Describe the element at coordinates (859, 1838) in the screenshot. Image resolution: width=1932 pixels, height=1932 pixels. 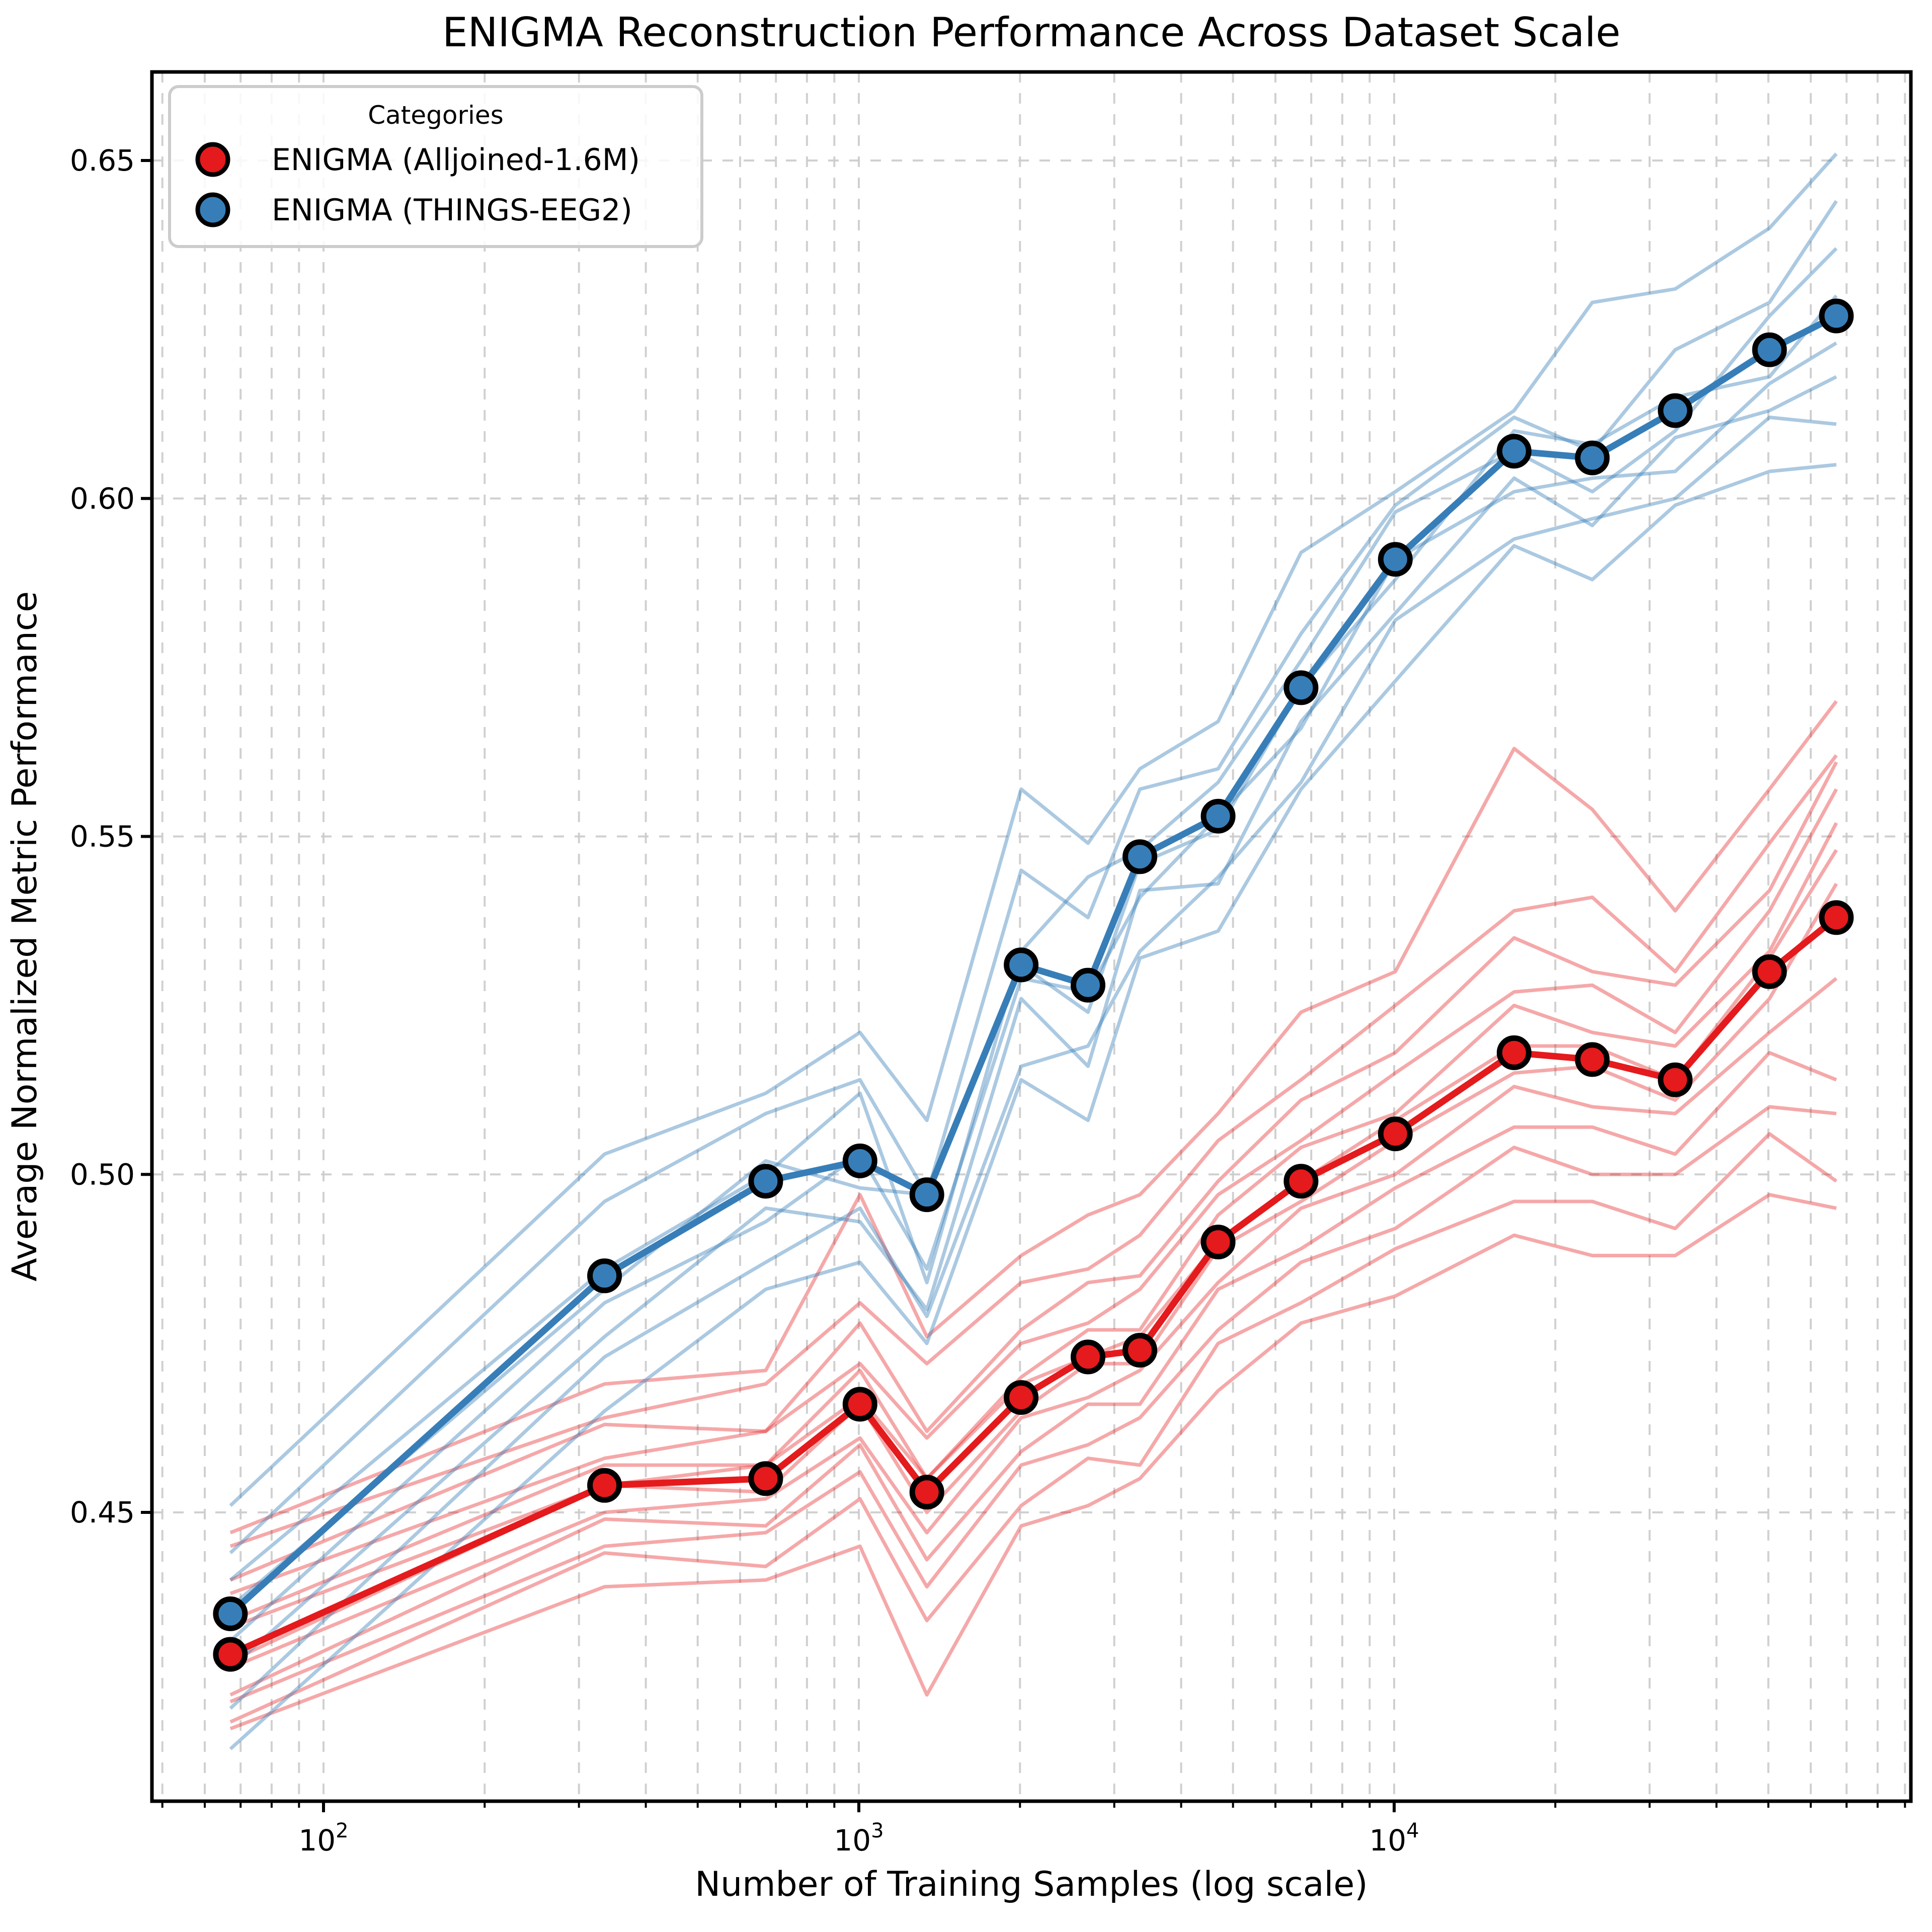
I see `x-tick-label: 10³` at that location.